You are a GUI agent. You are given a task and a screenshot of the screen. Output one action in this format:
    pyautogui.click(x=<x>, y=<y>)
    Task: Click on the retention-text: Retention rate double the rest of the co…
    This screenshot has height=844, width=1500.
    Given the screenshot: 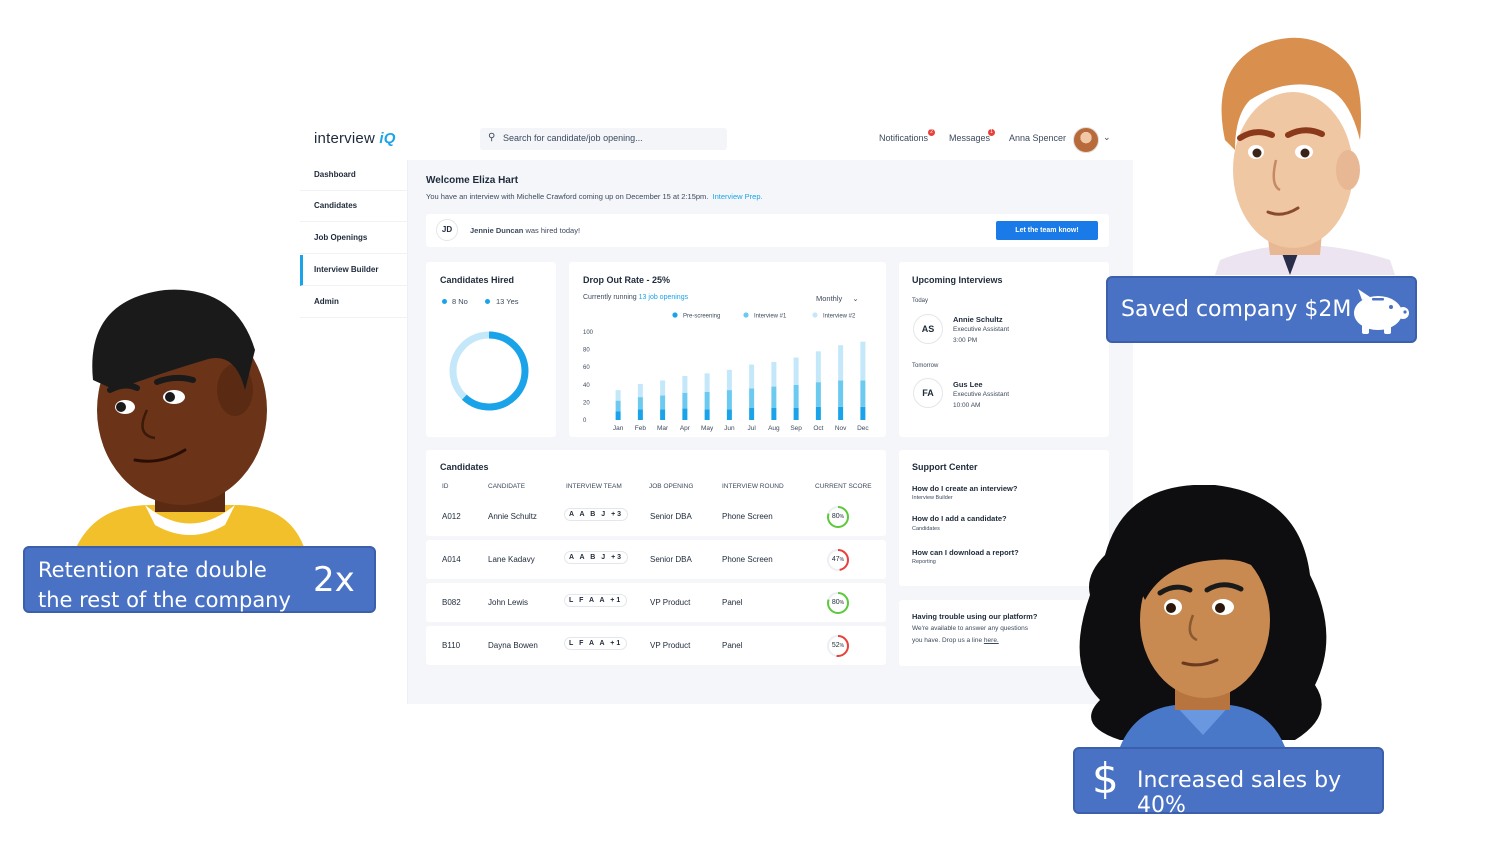 What is the action you would take?
    pyautogui.click(x=164, y=585)
    